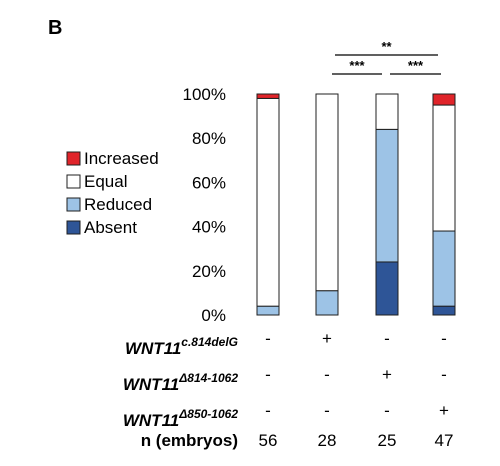  Describe the element at coordinates (209, 182) in the screenshot. I see `y-tick-label: 60%` at that location.